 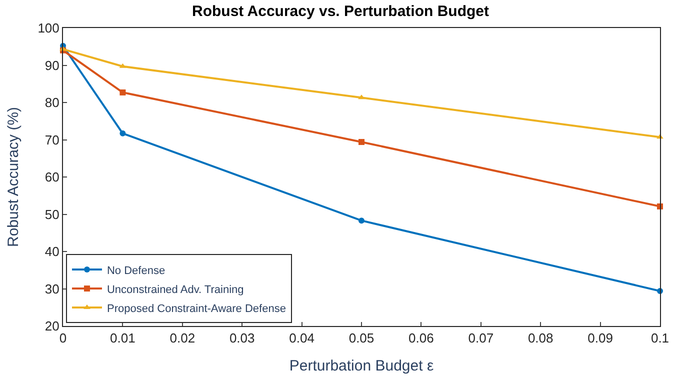 What do you see at coordinates (123, 338) in the screenshot?
I see `x-tick-label: 0.01` at bounding box center [123, 338].